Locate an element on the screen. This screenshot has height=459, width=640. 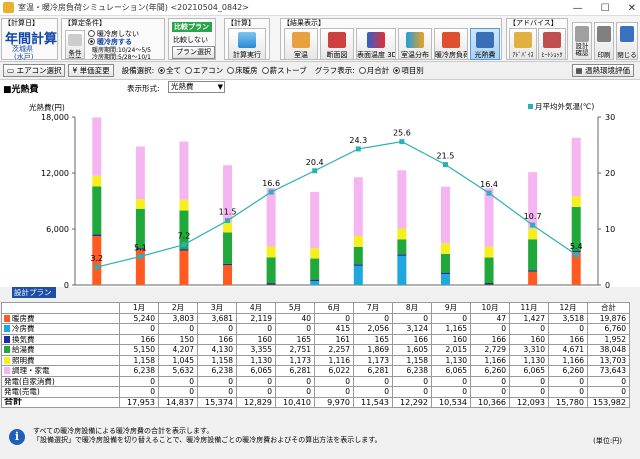
energy-cost-label: 光熱費 is located at coordinates (485, 55).